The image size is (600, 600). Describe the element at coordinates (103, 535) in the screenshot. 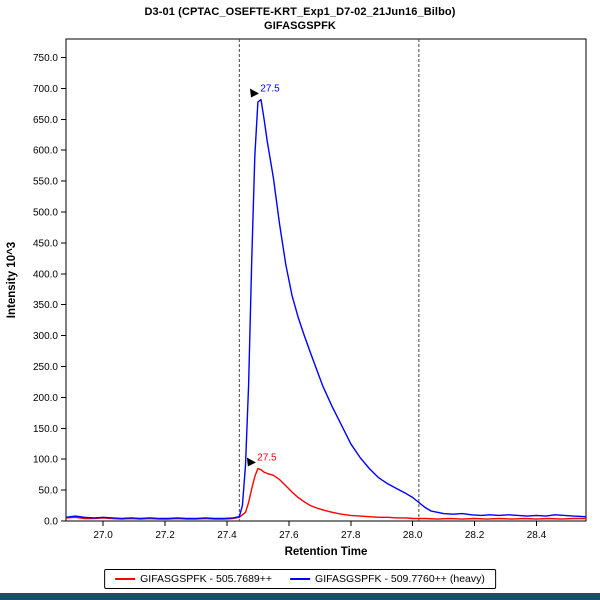

I see `x-tick-label: 27.0` at that location.